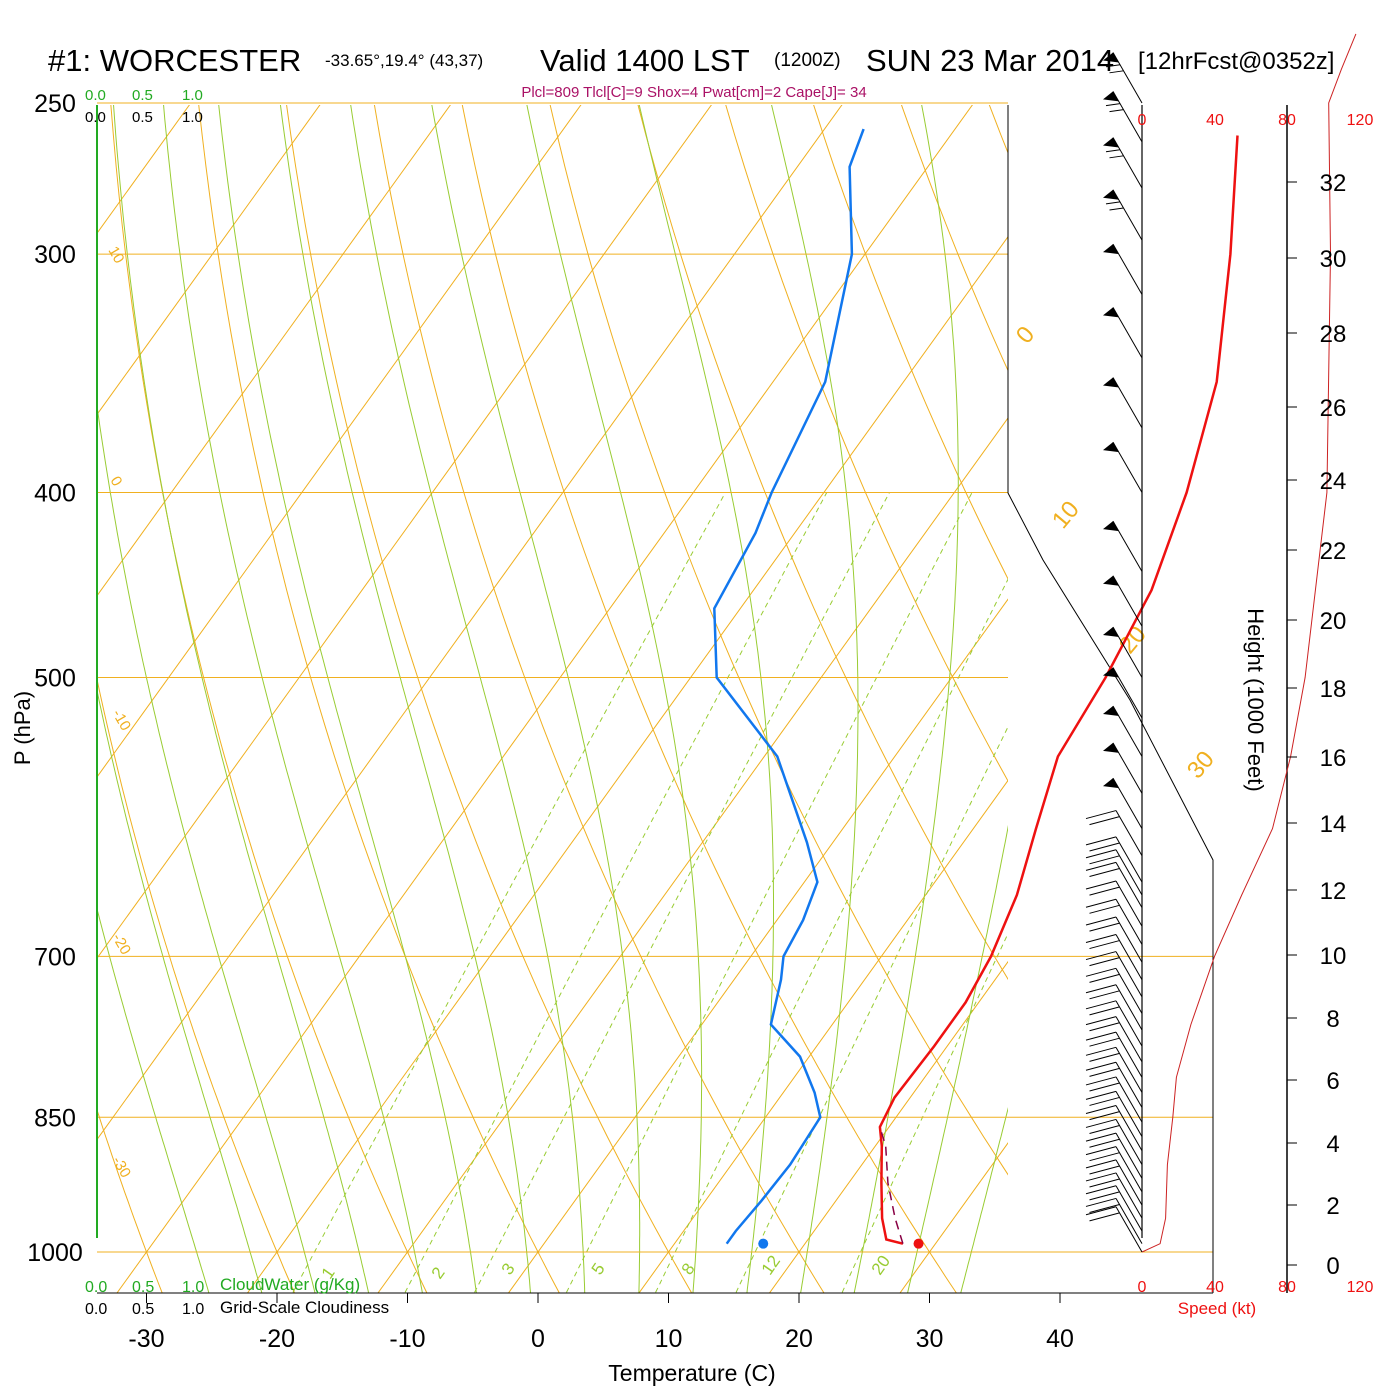  Describe the element at coordinates (1066, 515) in the screenshot. I see `isotherm-label: 10` at that location.